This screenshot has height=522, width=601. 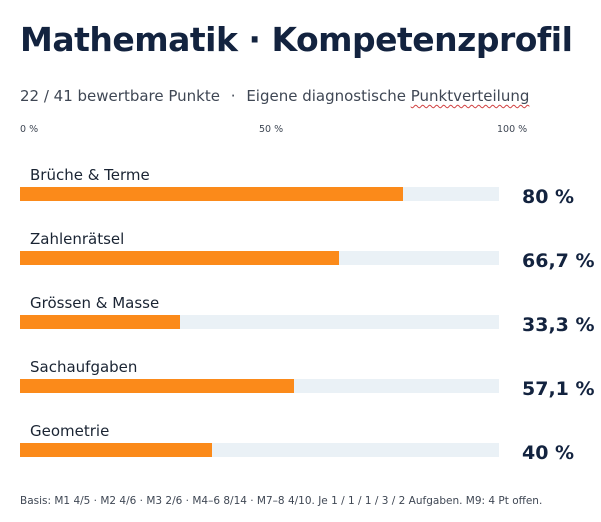 I want to click on category-label: Brüche & Terme, so click(x=90, y=175).